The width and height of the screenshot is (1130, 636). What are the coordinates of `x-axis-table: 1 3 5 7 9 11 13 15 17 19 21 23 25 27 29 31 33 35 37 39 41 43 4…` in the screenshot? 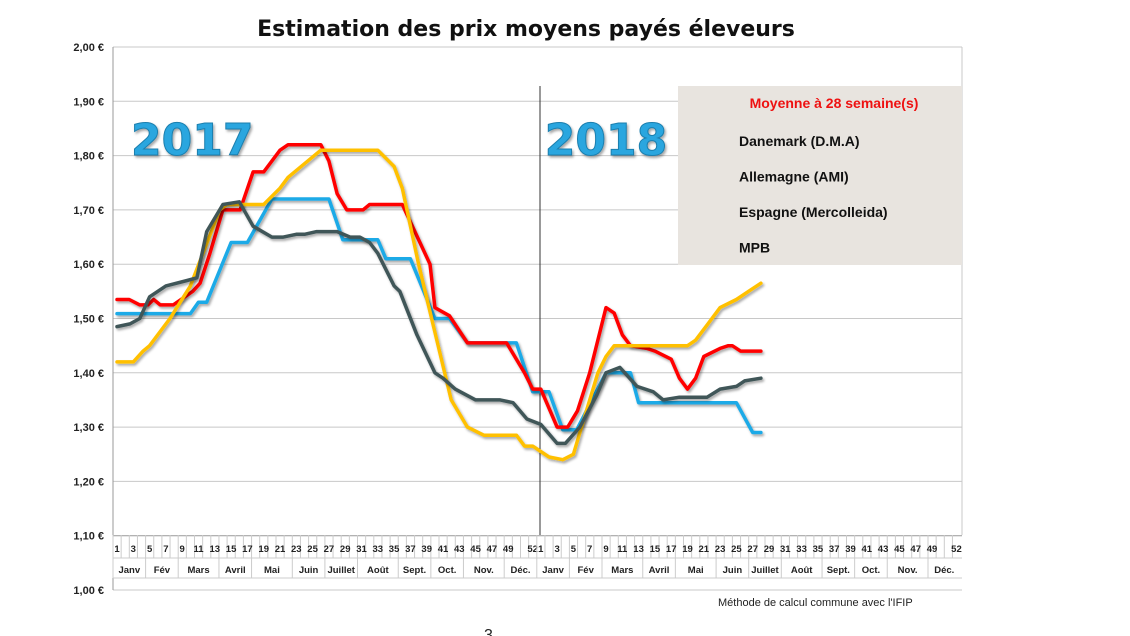 It's located at (537, 557).